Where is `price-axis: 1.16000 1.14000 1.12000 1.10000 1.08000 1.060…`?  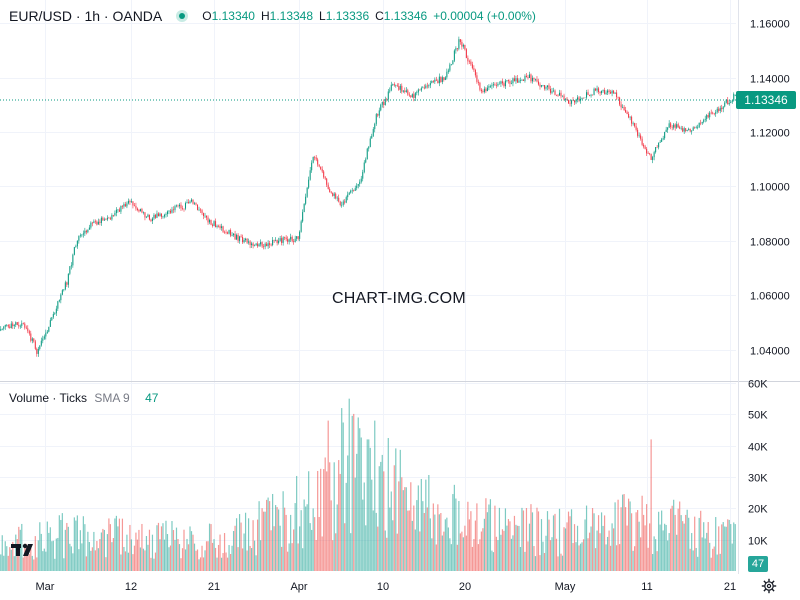 price-axis: 1.16000 1.14000 1.12000 1.10000 1.08000 1.060… is located at coordinates (770, 188).